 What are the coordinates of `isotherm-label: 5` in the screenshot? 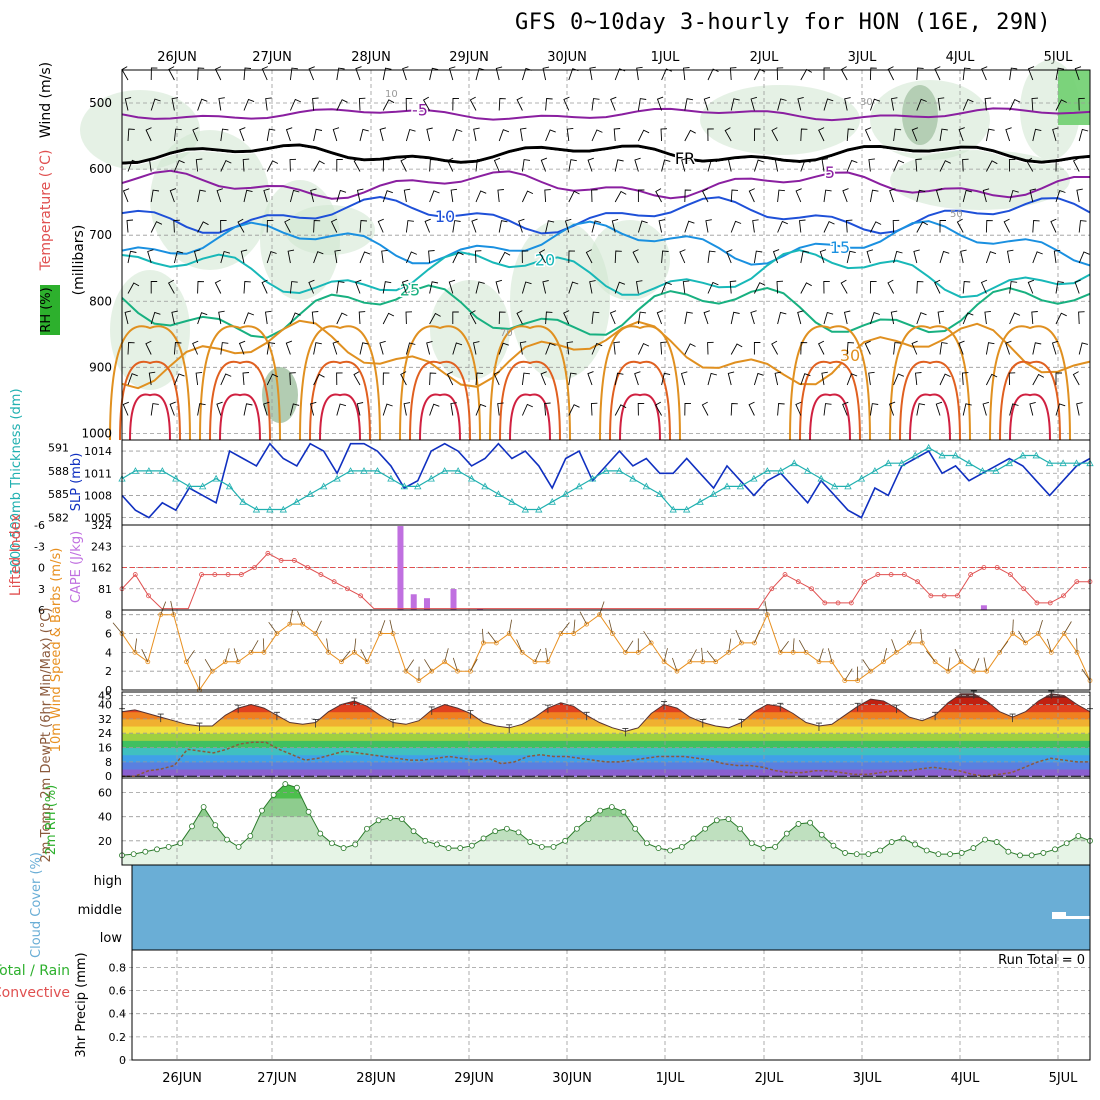 It's located at (830, 172).